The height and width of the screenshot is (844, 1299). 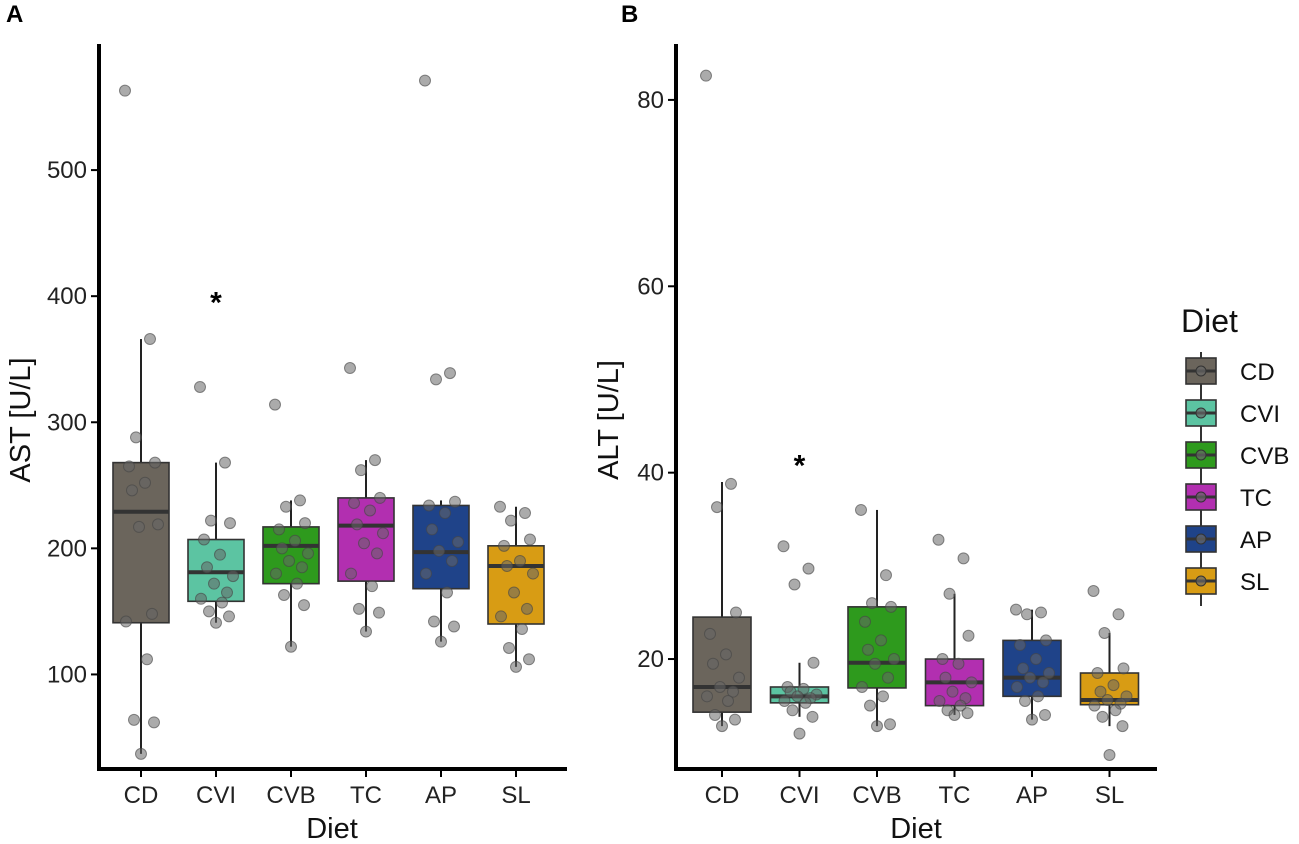 I want to click on legend-item-cd: CD, so click(x=1230, y=374).